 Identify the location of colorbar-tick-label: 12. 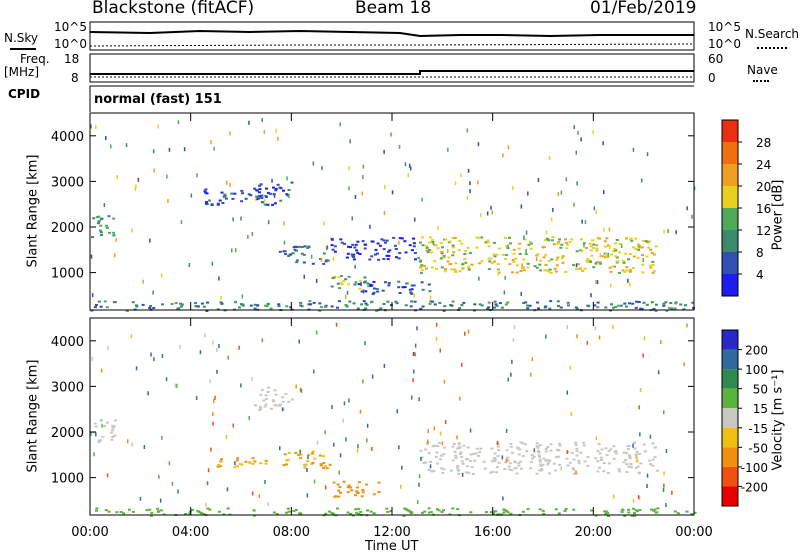
(763, 231).